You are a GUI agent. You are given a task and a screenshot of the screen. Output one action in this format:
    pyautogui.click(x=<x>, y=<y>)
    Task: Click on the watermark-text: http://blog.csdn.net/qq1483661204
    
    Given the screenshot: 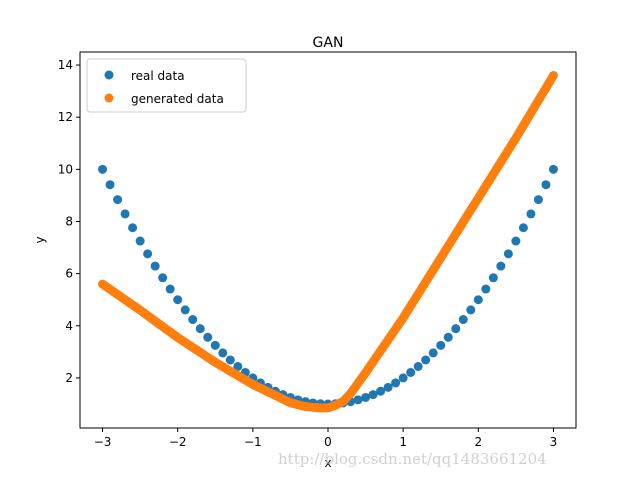 What is the action you would take?
    pyautogui.click(x=412, y=459)
    